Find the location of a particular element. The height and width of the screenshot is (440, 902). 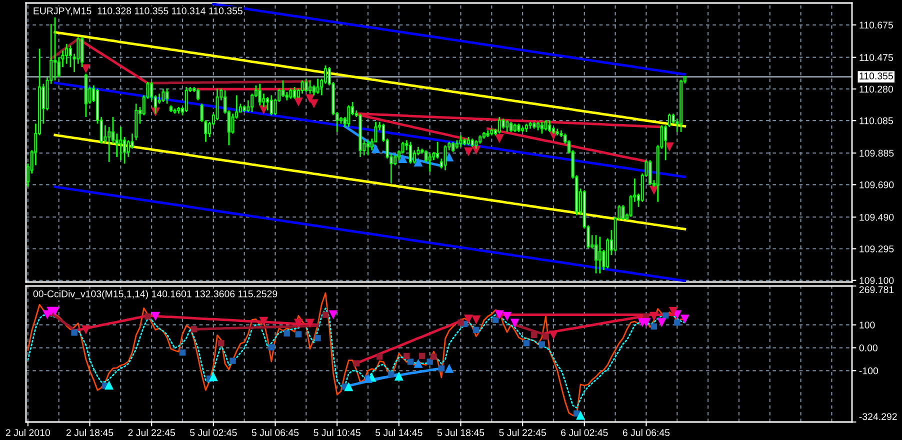

y-tick-label: 110.675 is located at coordinates (876, 25).